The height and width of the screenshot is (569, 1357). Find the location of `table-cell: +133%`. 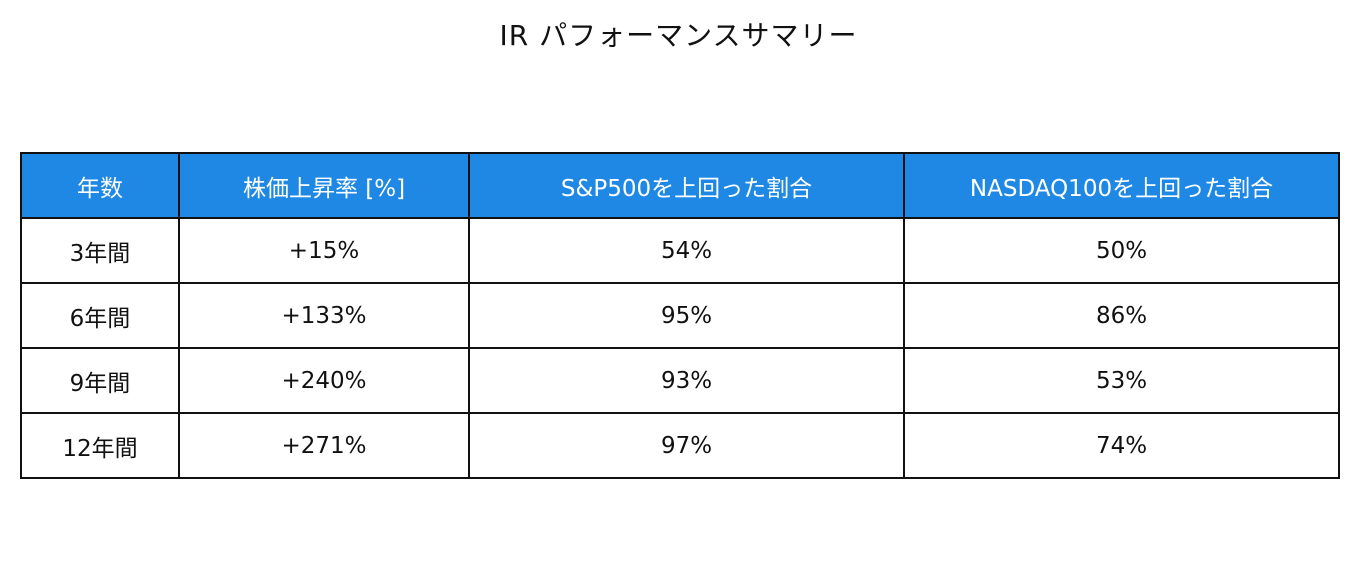

table-cell: +133% is located at coordinates (324, 315).